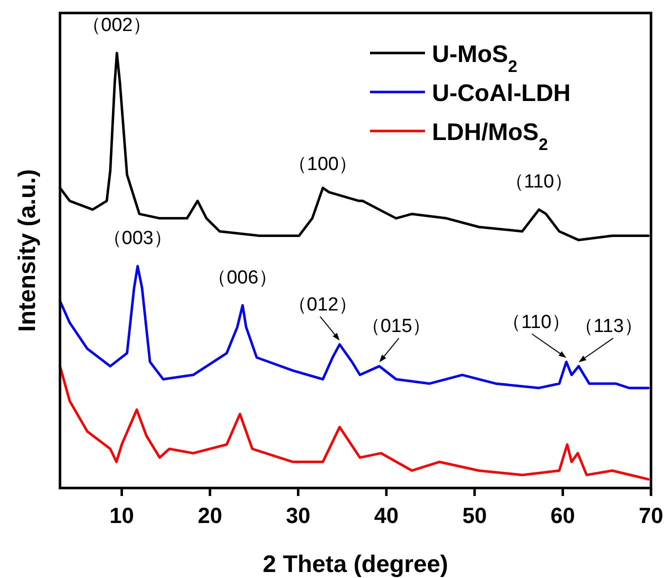 Image resolution: width=669 pixels, height=578 pixels. What do you see at coordinates (122, 515) in the screenshot?
I see `x-tick-label: 10` at bounding box center [122, 515].